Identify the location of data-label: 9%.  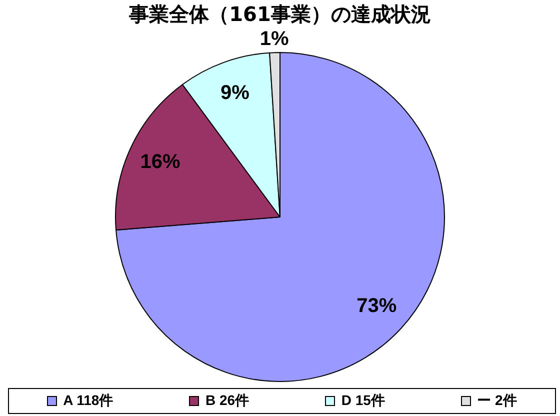
(235, 93).